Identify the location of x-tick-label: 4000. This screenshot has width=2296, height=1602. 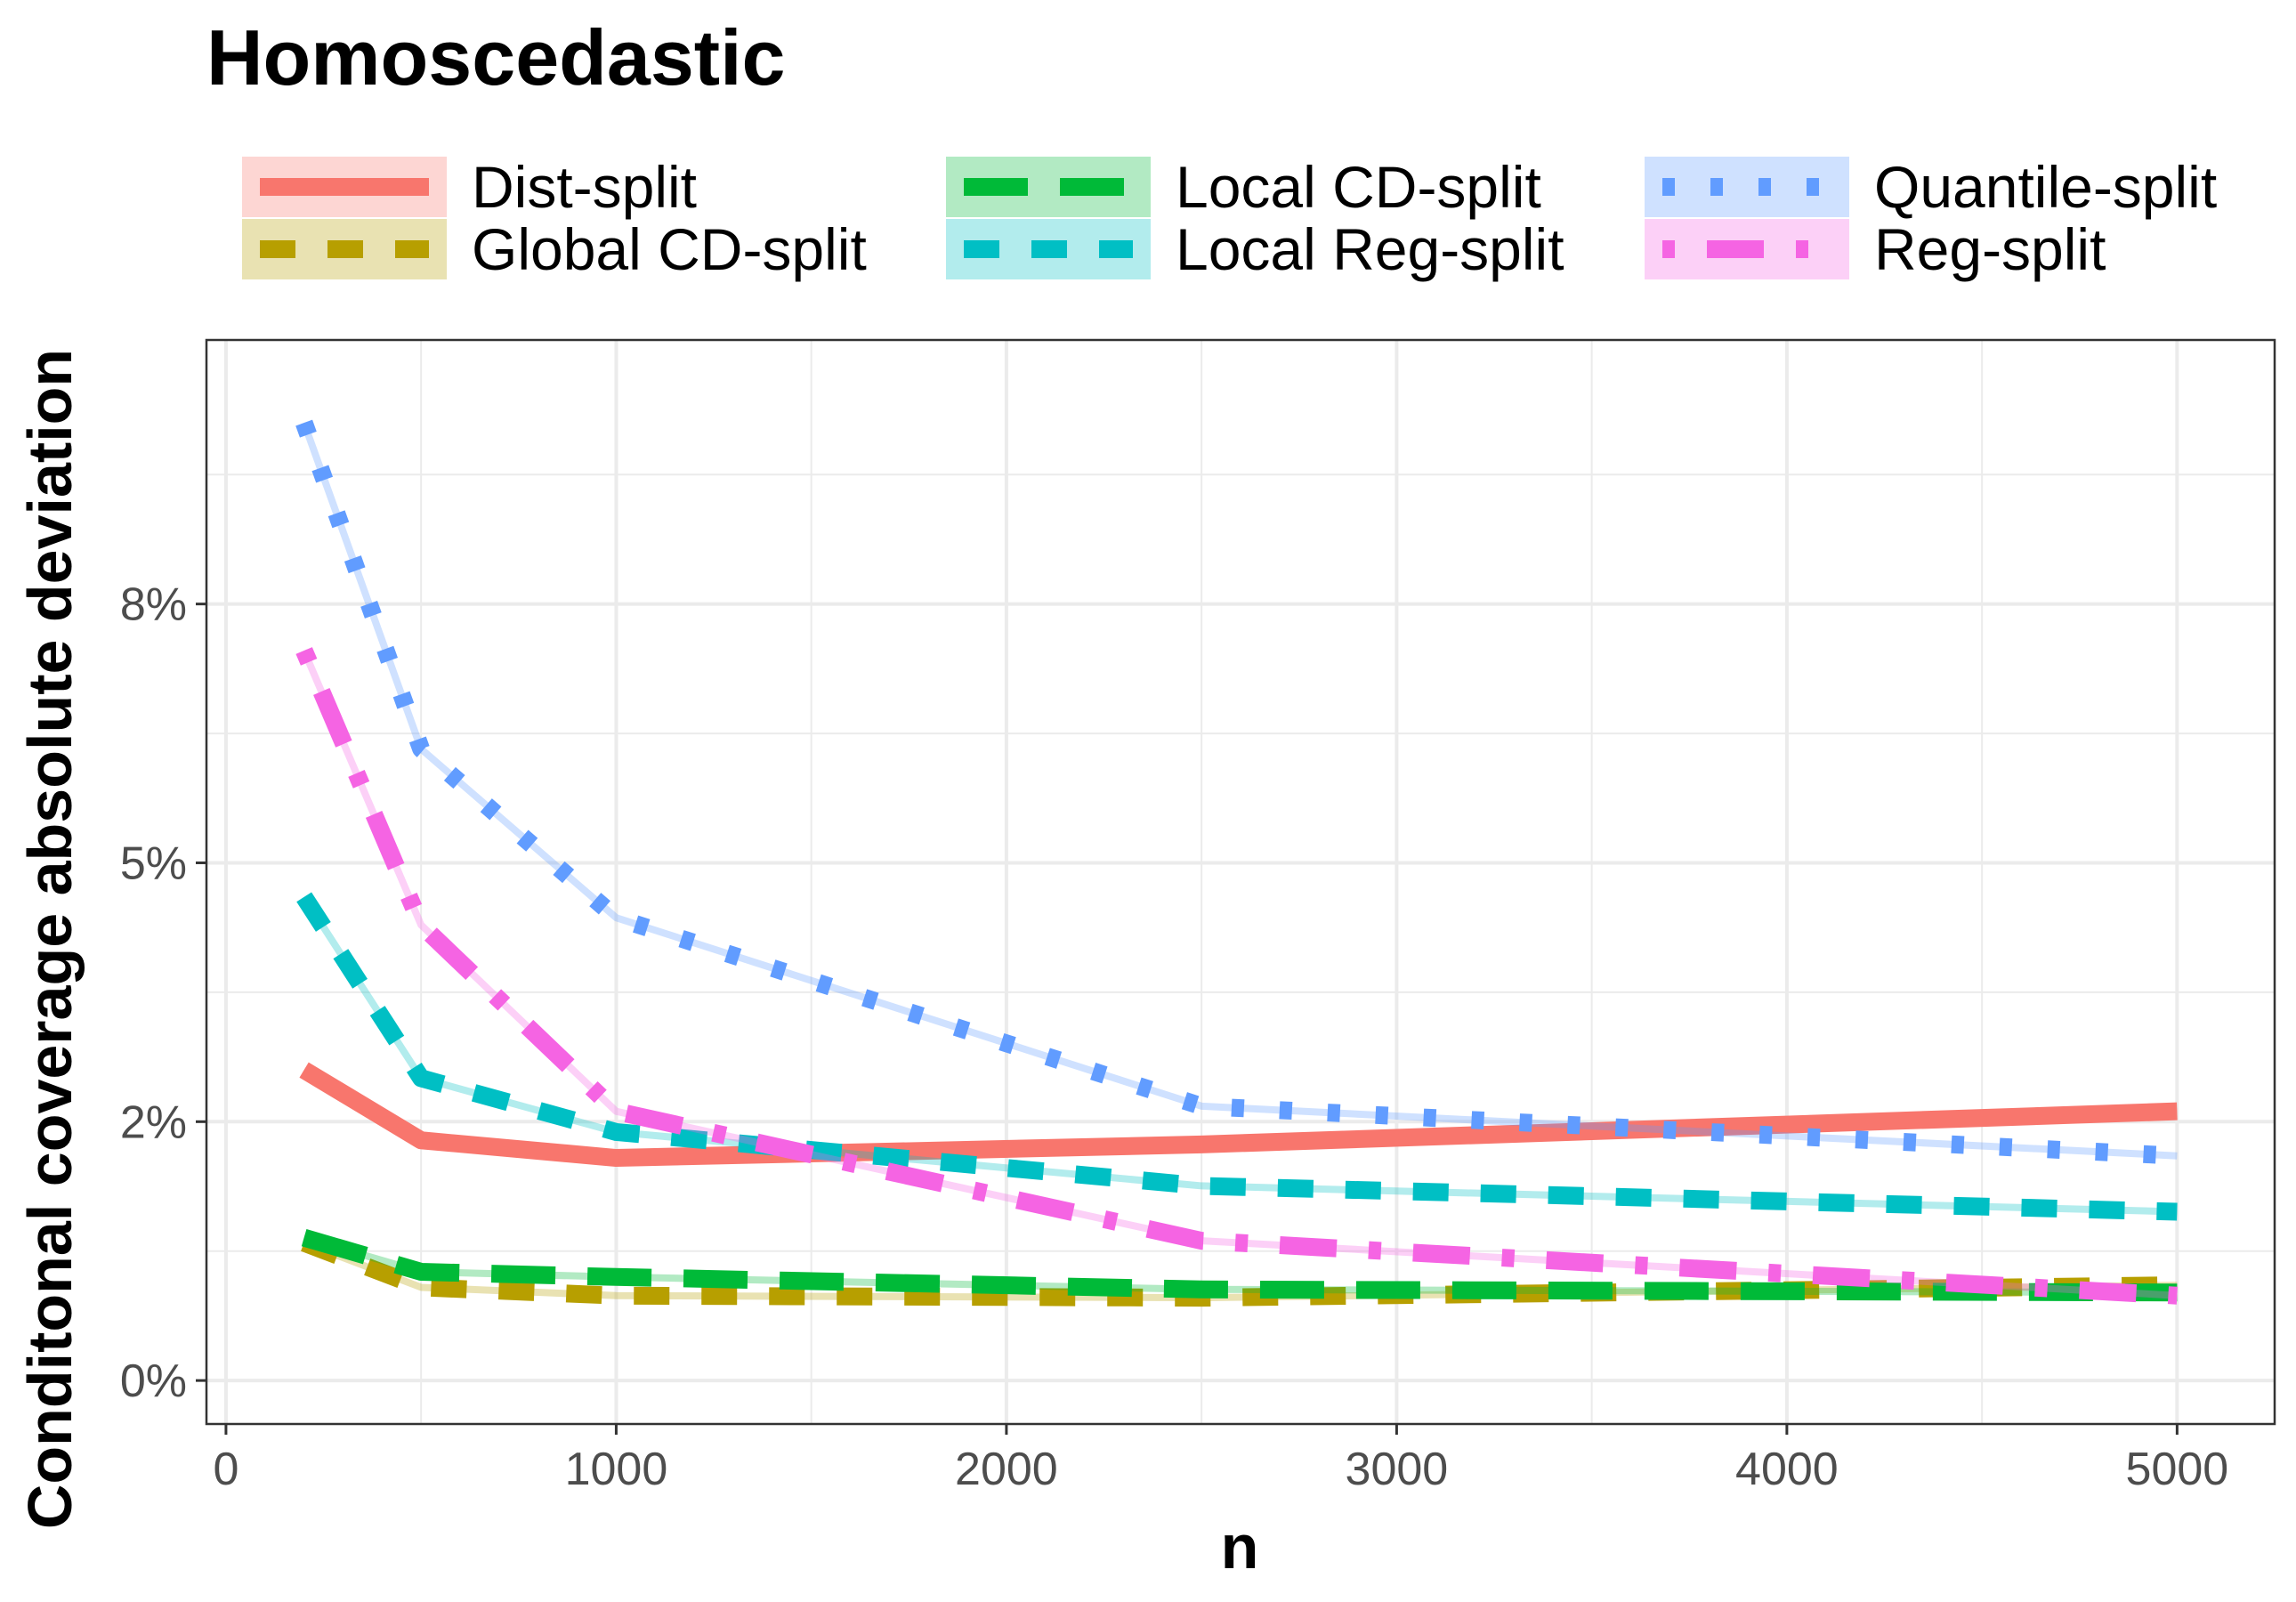
(1787, 1470).